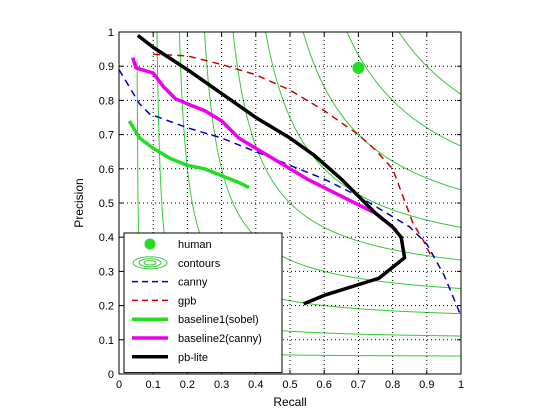 The image size is (560, 420). Describe the element at coordinates (289, 385) in the screenshot. I see `x-tick-label: 0.5` at that location.